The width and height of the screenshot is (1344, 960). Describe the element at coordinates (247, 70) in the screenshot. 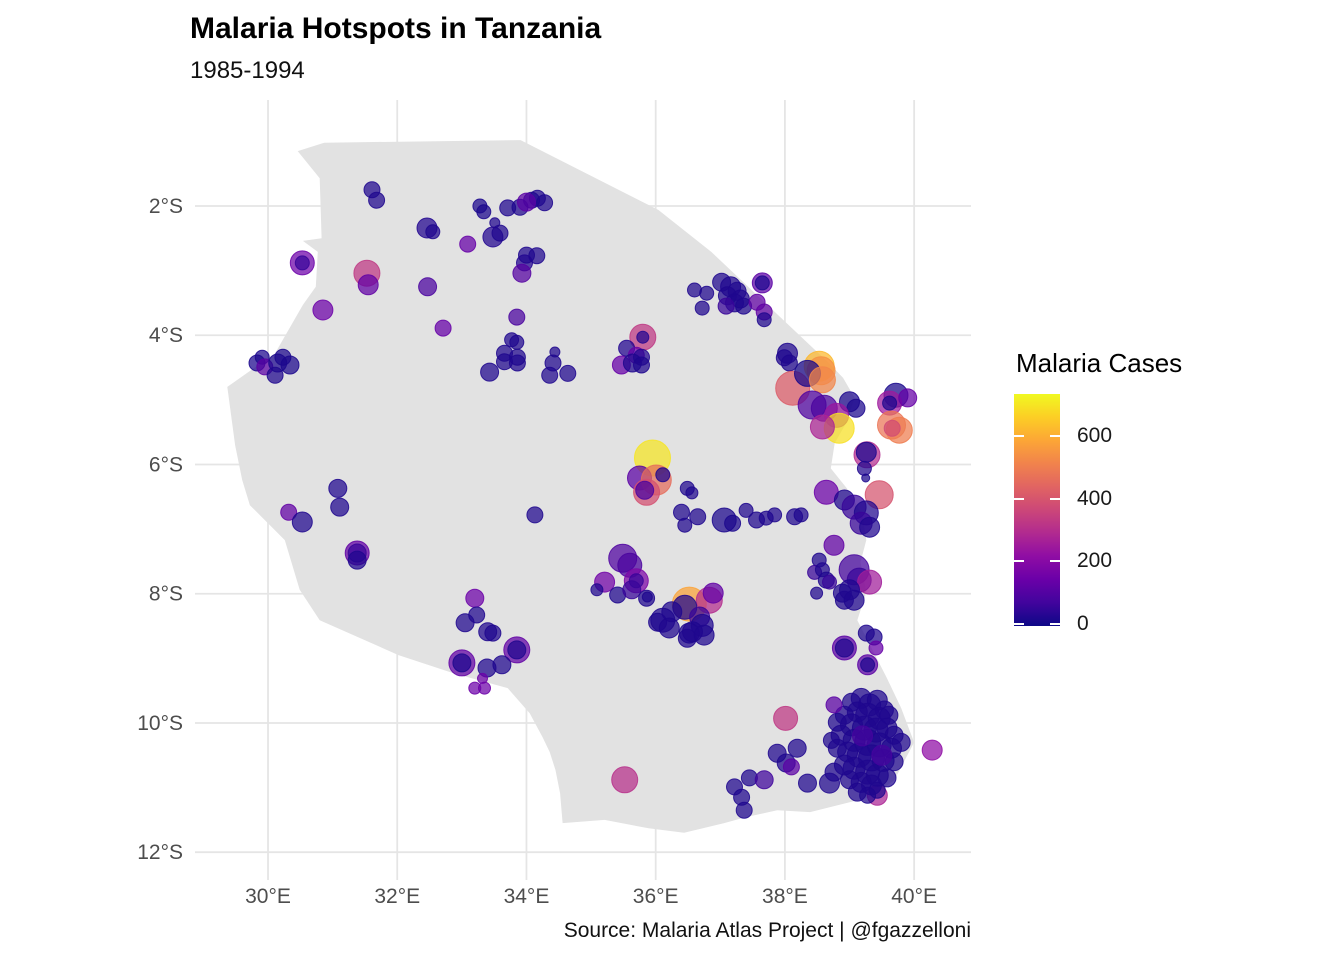

I see `chart-subtitle: 1985-1994` at that location.